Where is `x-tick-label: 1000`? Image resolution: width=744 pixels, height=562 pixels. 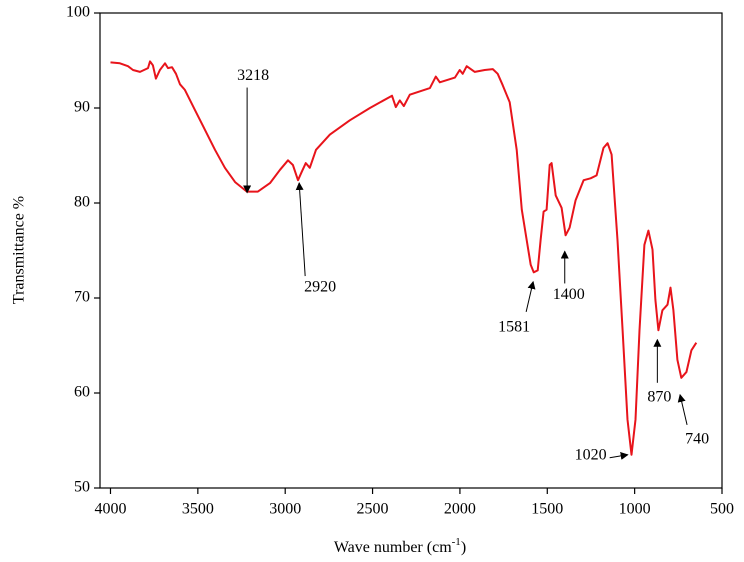 x-tick-label: 1000 is located at coordinates (635, 509).